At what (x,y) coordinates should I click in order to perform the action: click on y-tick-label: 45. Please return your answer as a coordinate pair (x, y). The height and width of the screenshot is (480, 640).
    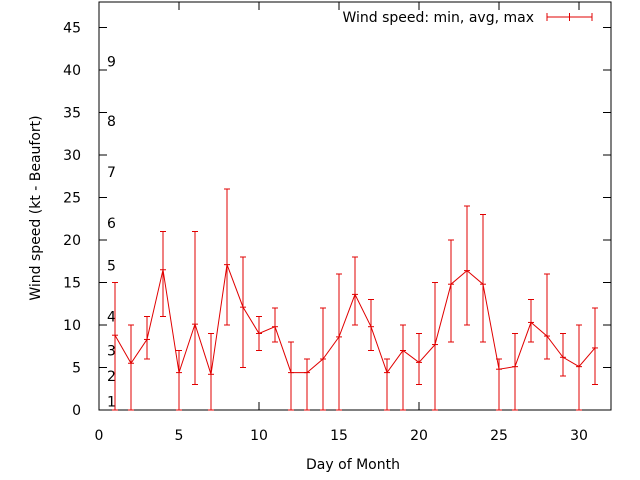
    Looking at the image, I should click on (72, 29).